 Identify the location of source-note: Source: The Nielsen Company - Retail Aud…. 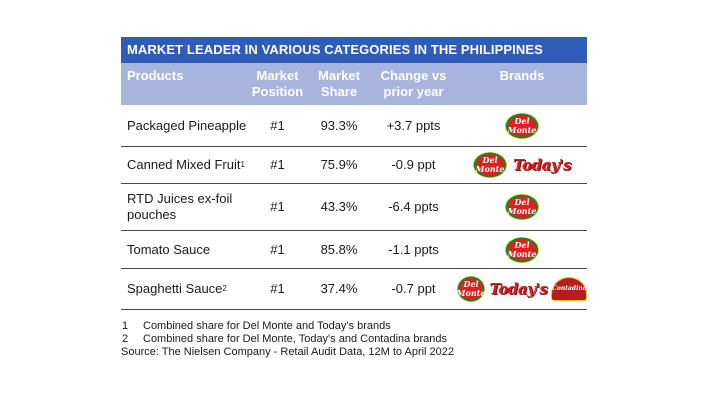
(288, 352).